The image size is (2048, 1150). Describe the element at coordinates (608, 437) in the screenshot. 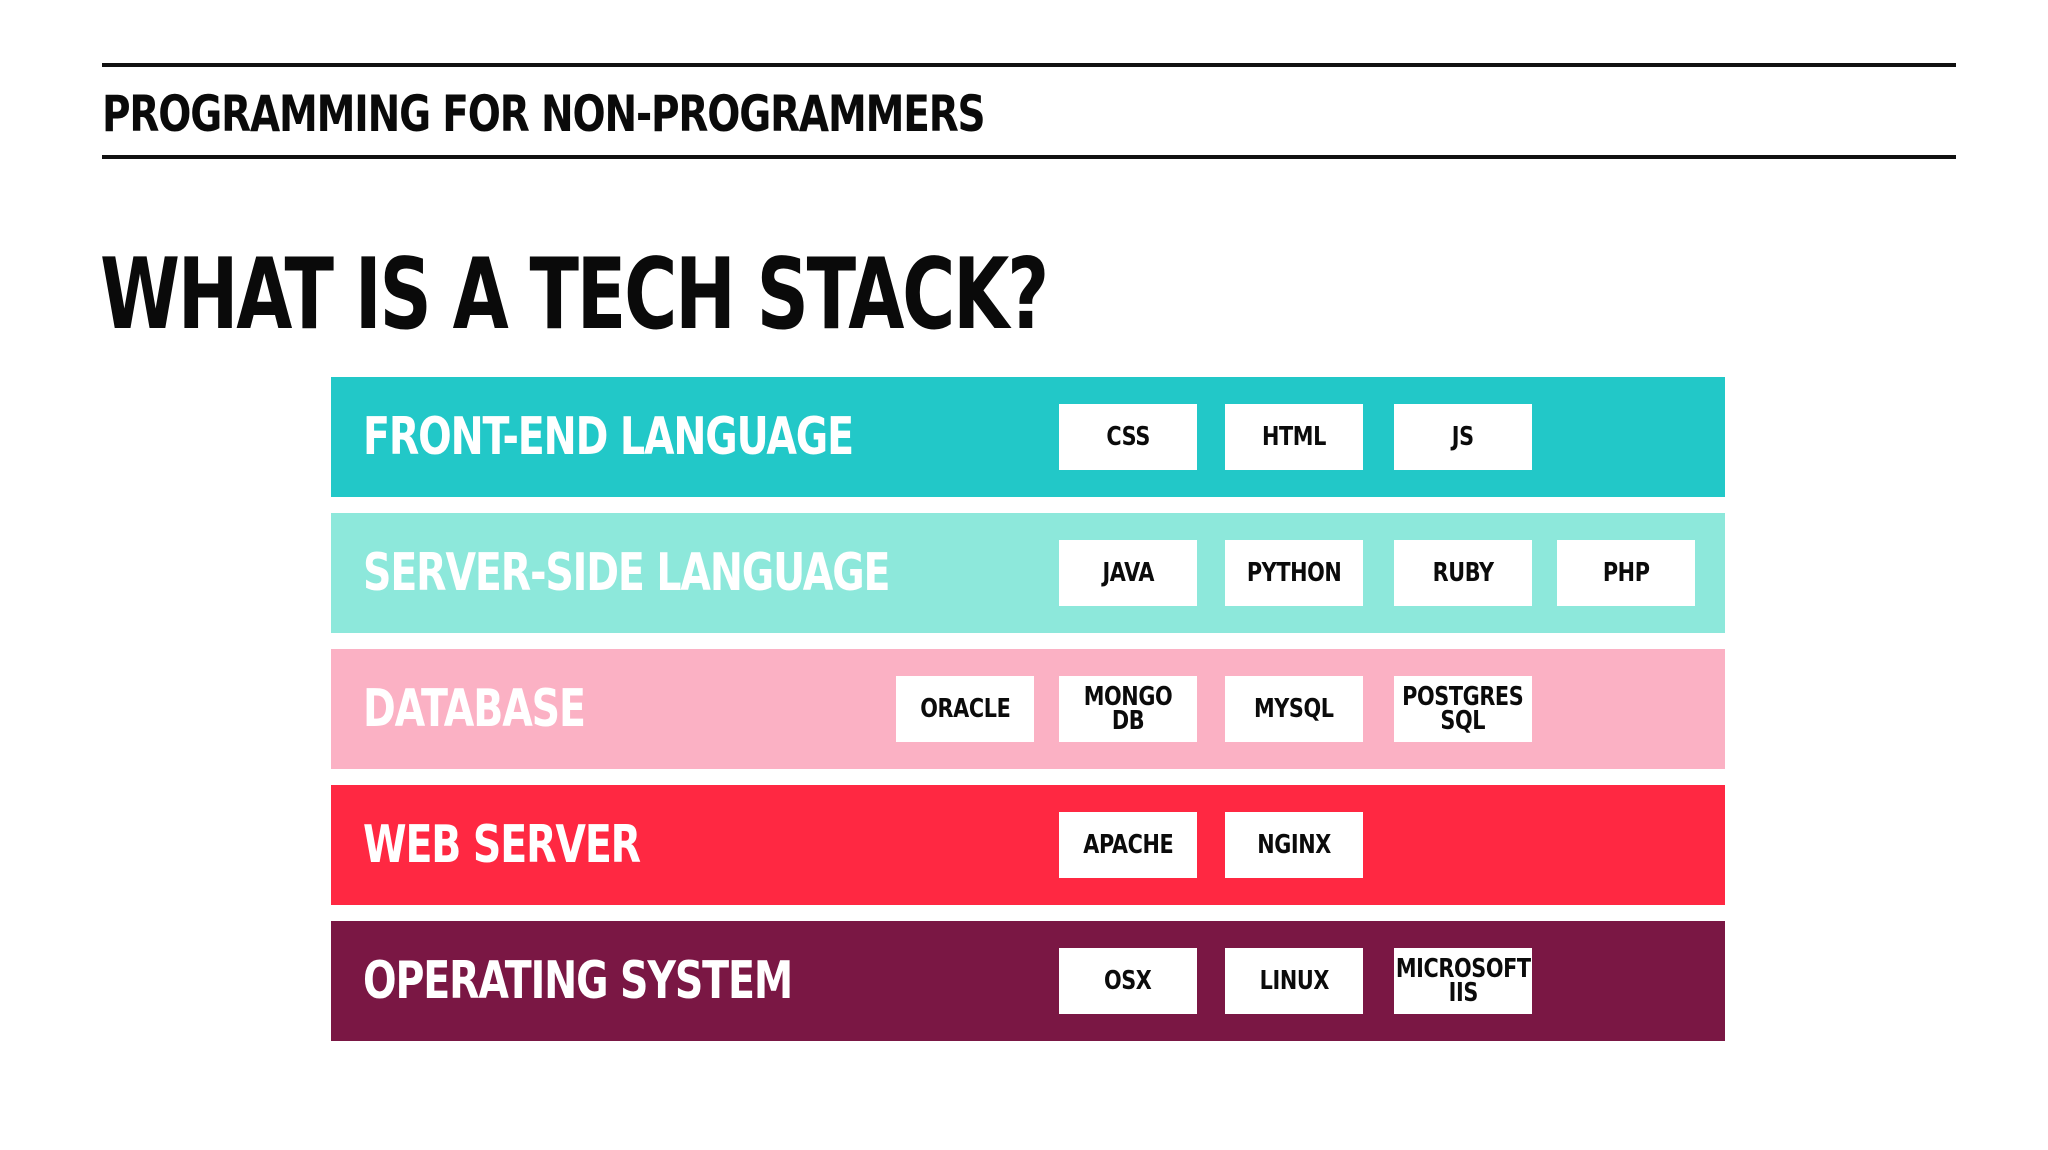

I see `layer-label-front-end: FRONT-END LANGUAGE` at that location.